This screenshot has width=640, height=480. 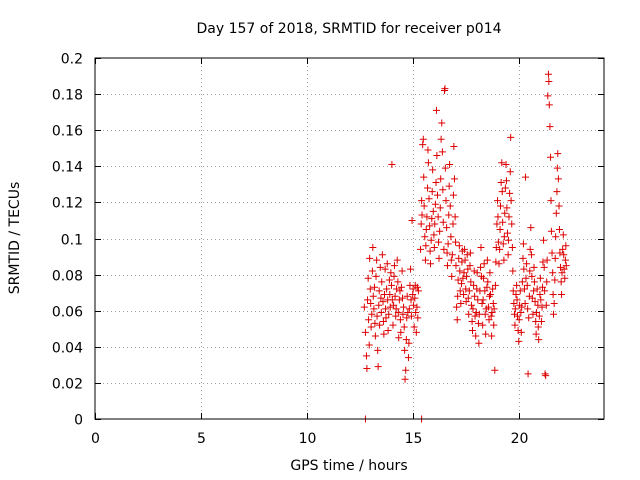 What do you see at coordinates (15, 238) in the screenshot?
I see `y-axis-label: SRMTID / TECUs` at bounding box center [15, 238].